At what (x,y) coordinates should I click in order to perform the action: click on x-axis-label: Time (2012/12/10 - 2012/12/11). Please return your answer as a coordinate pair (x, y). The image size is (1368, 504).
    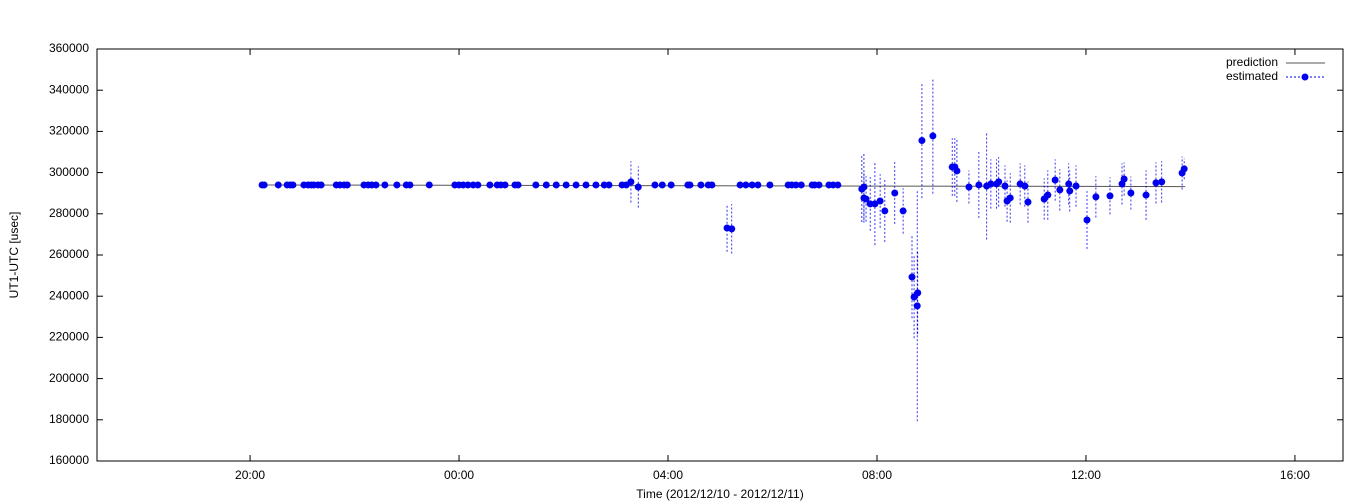
    Looking at the image, I should click on (719, 494).